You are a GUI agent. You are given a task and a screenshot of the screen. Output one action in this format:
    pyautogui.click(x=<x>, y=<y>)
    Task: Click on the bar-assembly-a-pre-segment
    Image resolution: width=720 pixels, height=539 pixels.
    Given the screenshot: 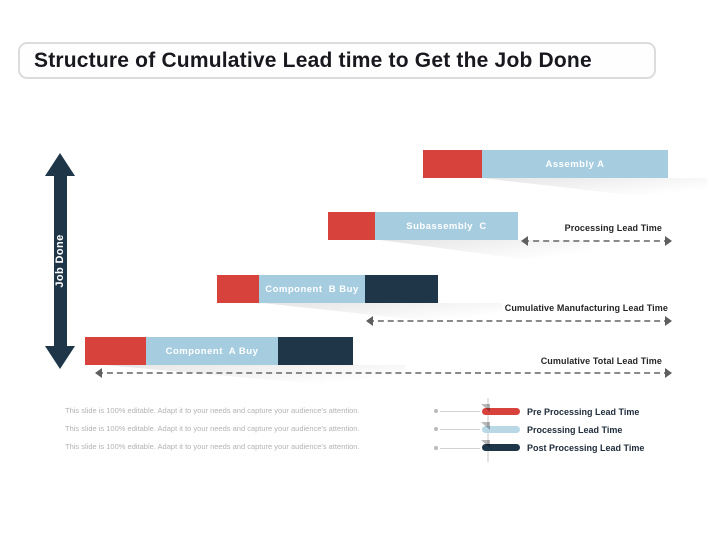 What is the action you would take?
    pyautogui.click(x=452, y=164)
    